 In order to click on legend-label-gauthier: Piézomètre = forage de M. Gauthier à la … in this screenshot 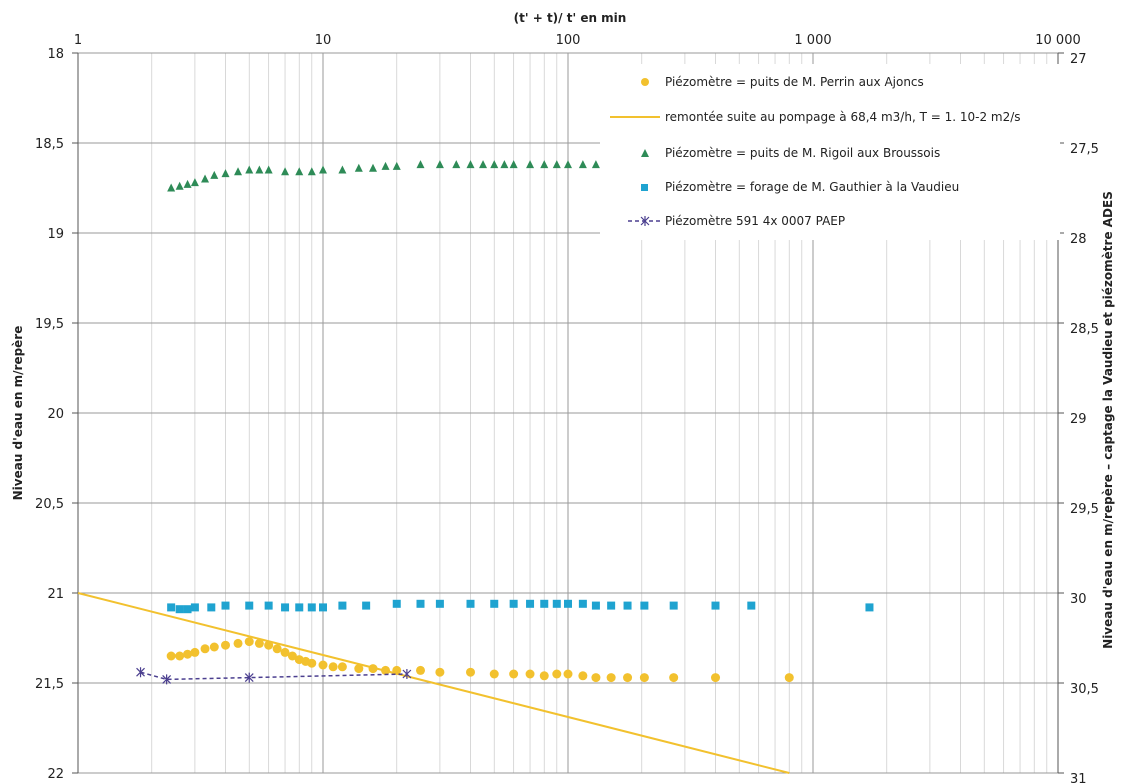, I will do `click(812, 187)`.